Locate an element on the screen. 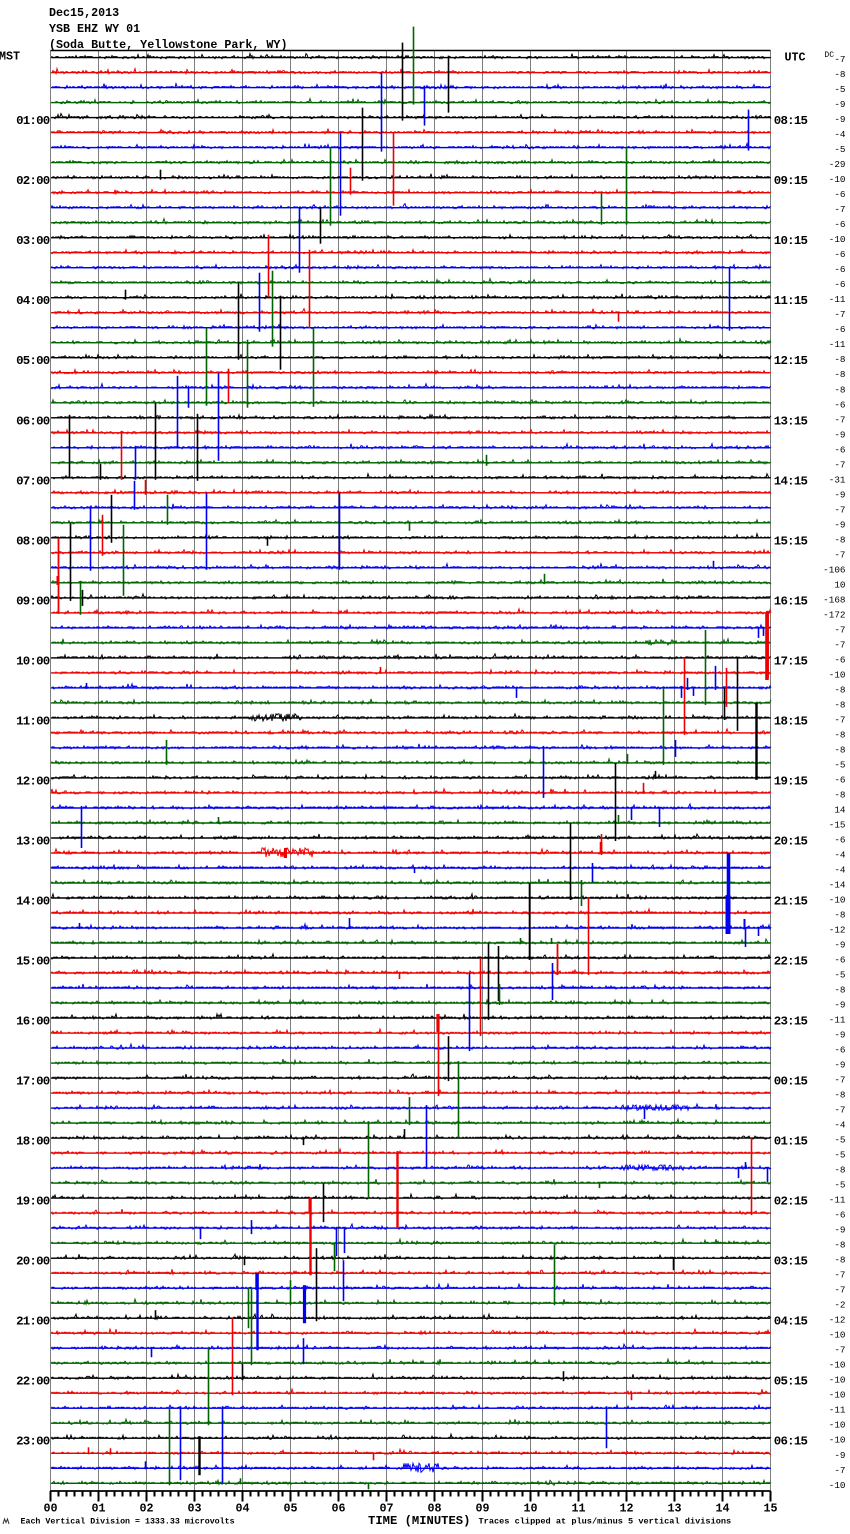 This screenshot has height=1534, width=850. svg-text: 11 is located at coordinates (578, 1509).